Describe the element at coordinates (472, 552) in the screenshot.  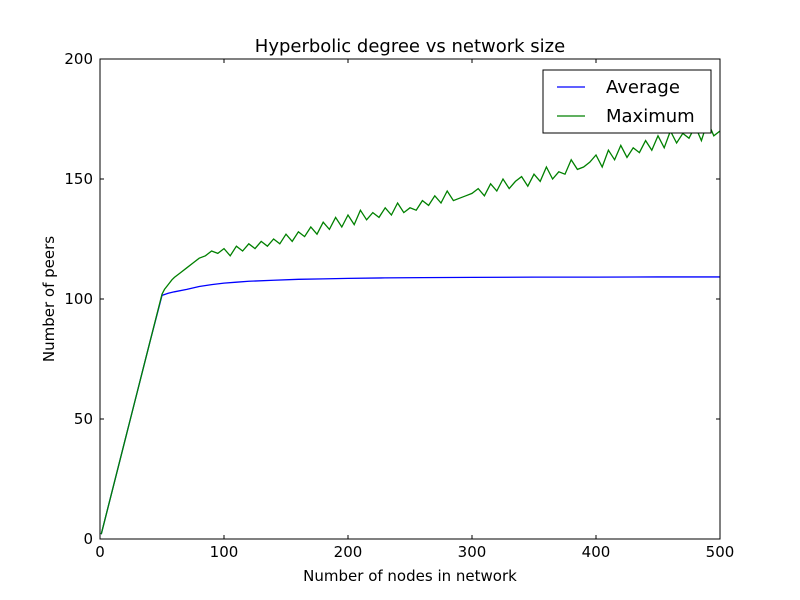
I see `x-tick-label: 300` at that location.